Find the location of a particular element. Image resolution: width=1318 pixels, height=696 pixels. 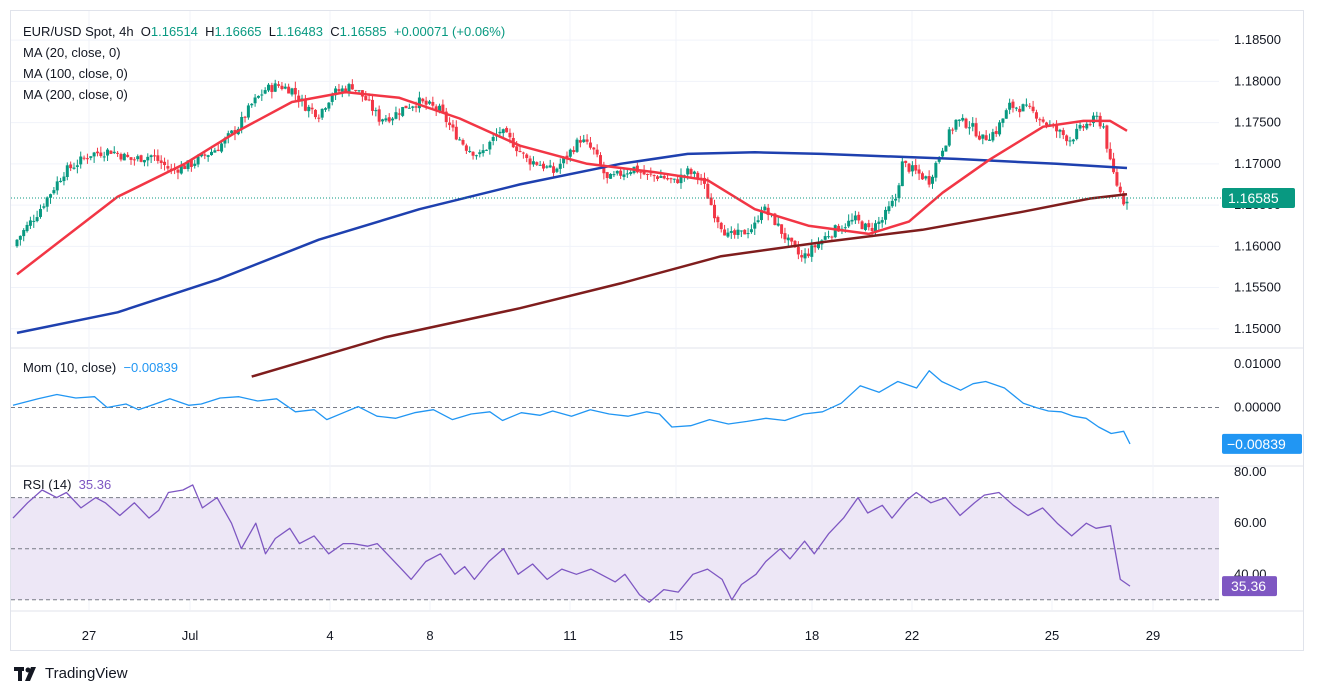

close-value: 1.16585 is located at coordinates (363, 31).